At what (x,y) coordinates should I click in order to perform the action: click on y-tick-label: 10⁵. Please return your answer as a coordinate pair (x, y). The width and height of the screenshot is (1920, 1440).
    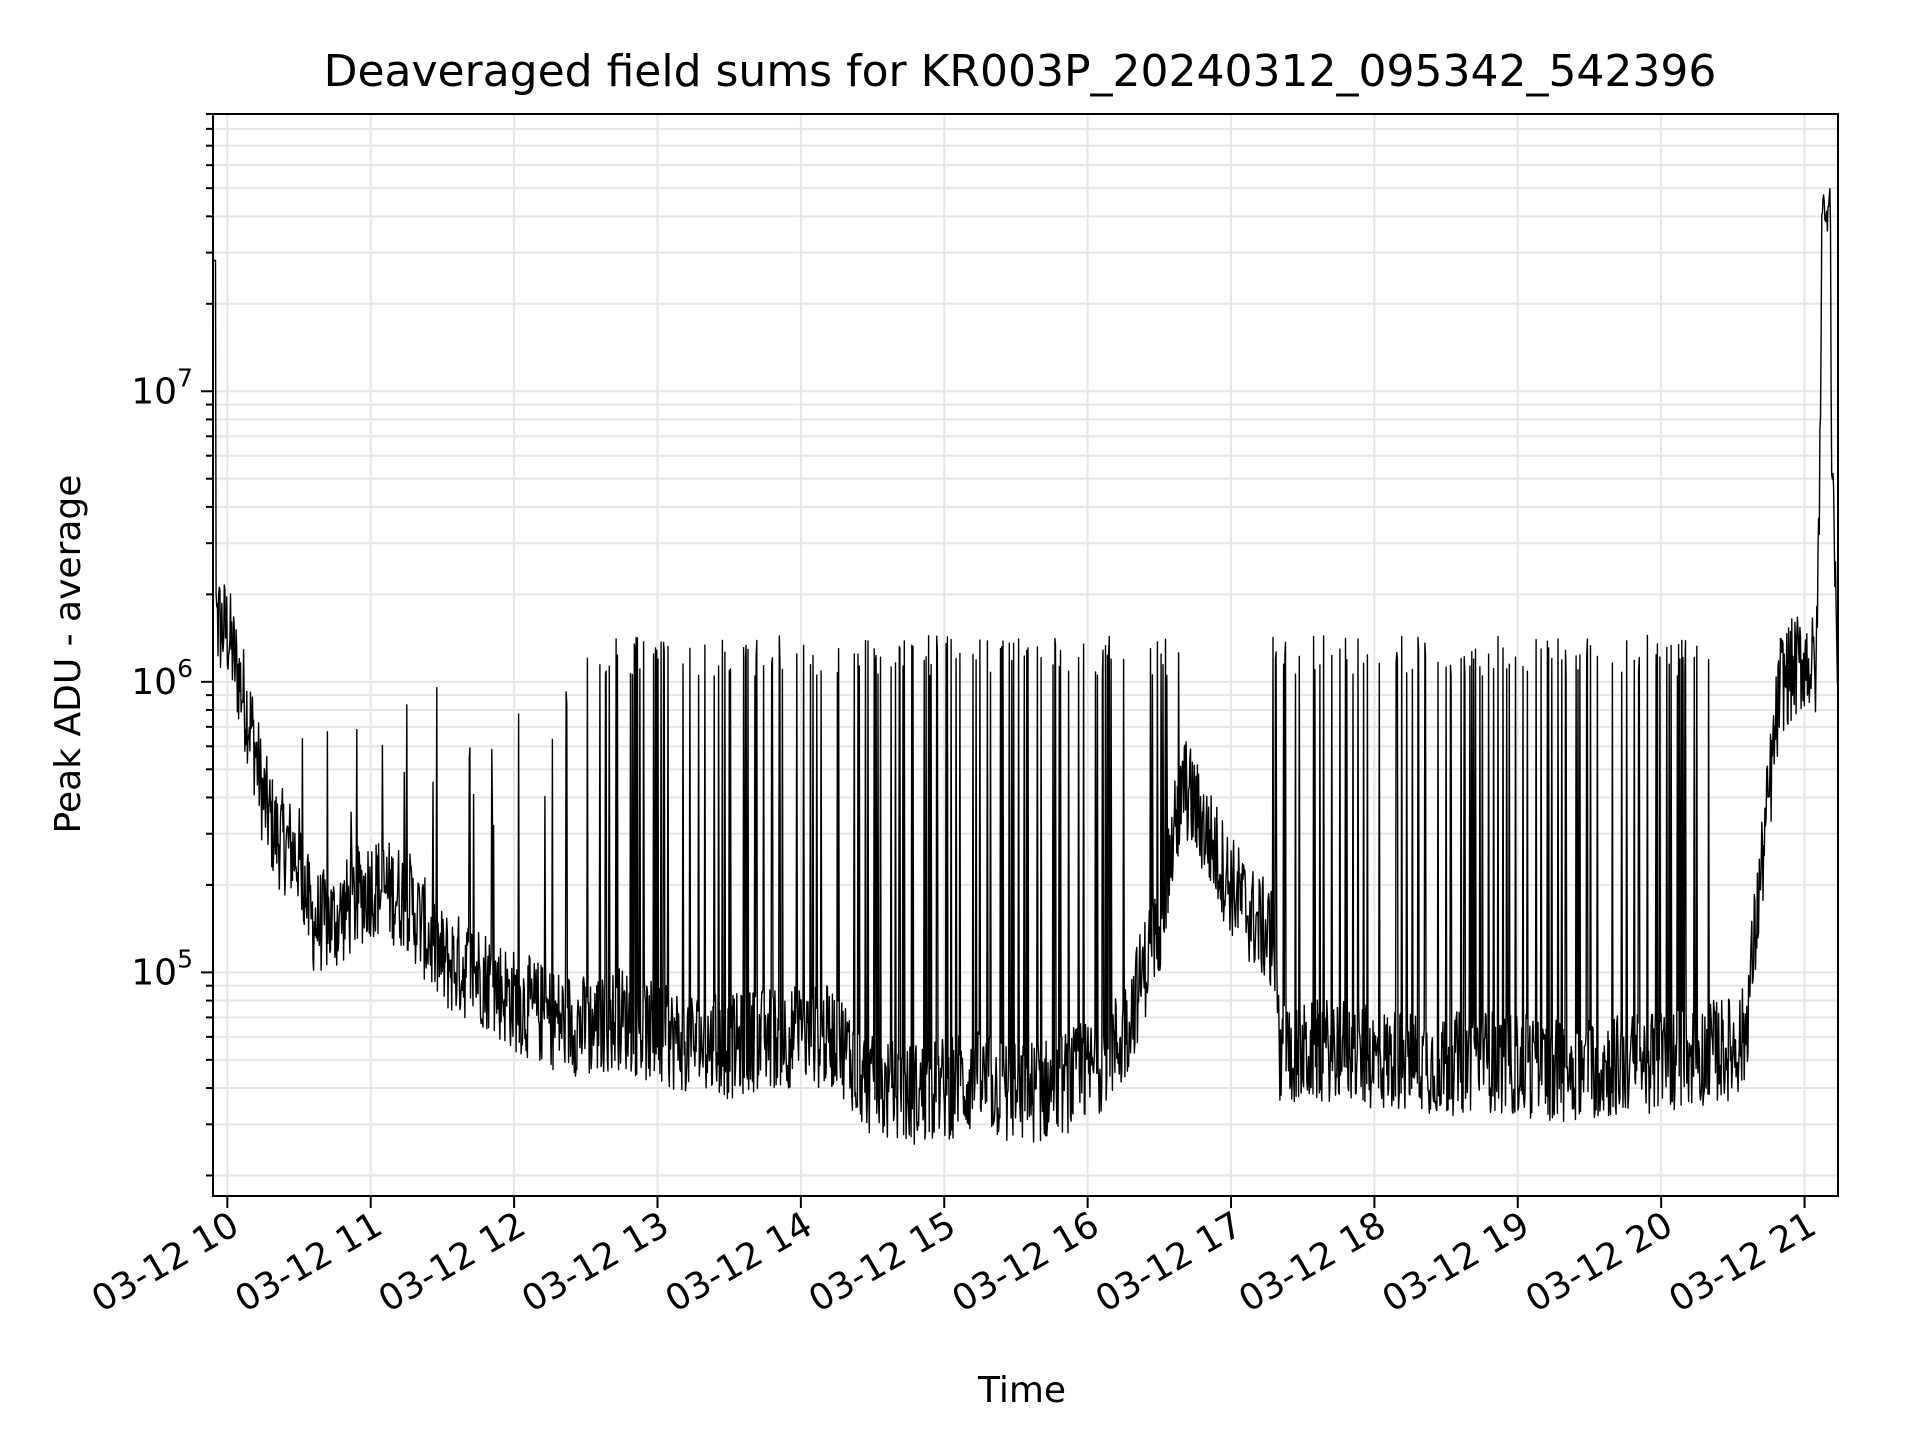
    Looking at the image, I should click on (162, 968).